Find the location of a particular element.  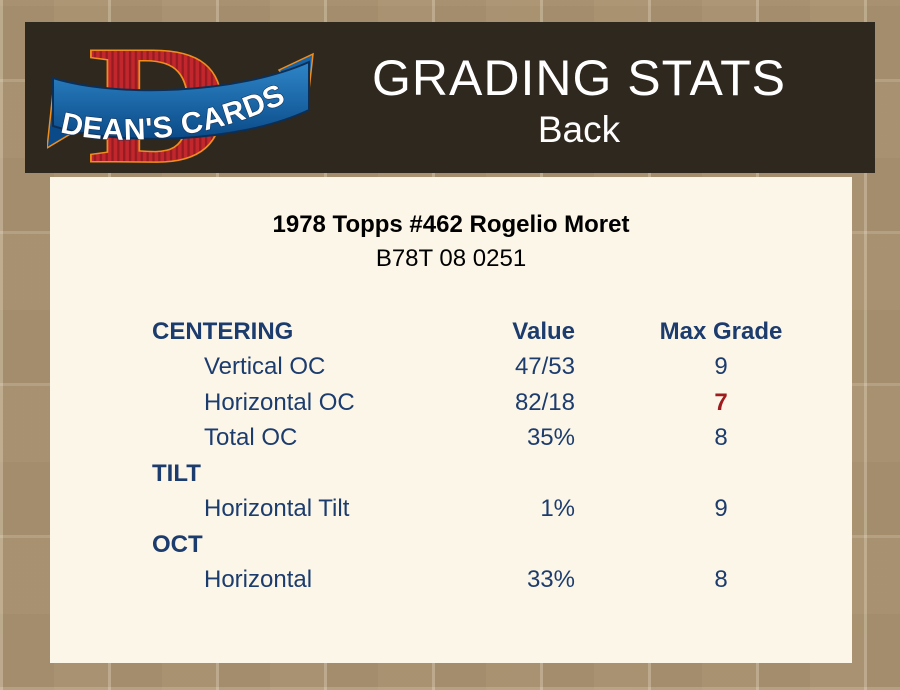

deans-cards-logo: D DEAN'S CARDS is located at coordinates (181, 99).